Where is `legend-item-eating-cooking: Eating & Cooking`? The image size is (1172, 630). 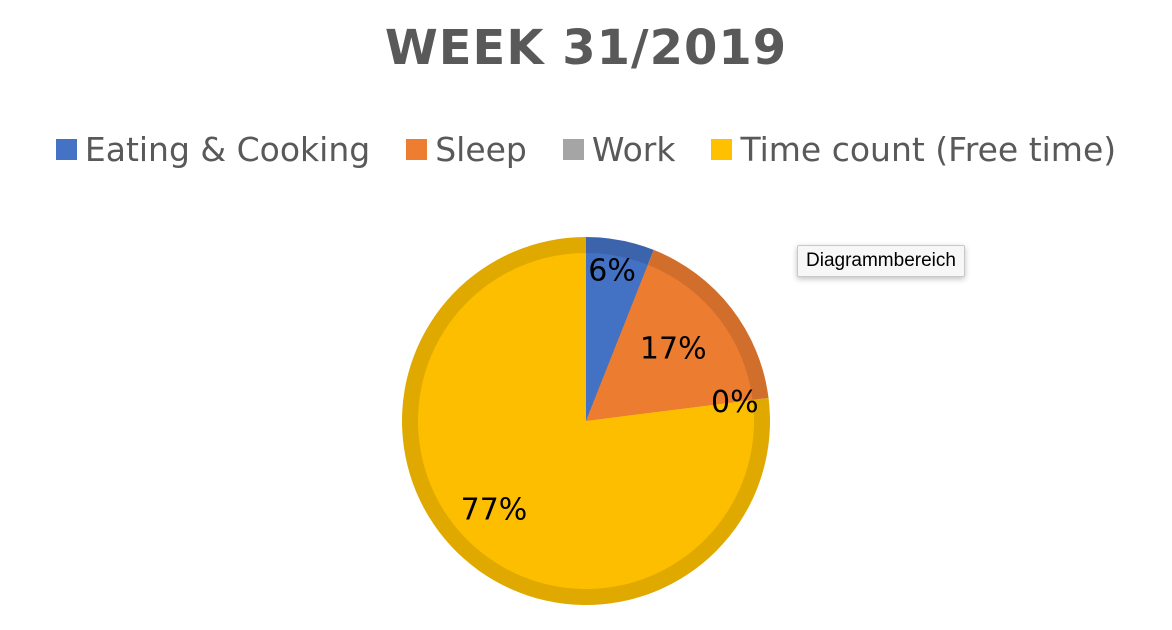
legend-item-eating-cooking: Eating & Cooking is located at coordinates (213, 149).